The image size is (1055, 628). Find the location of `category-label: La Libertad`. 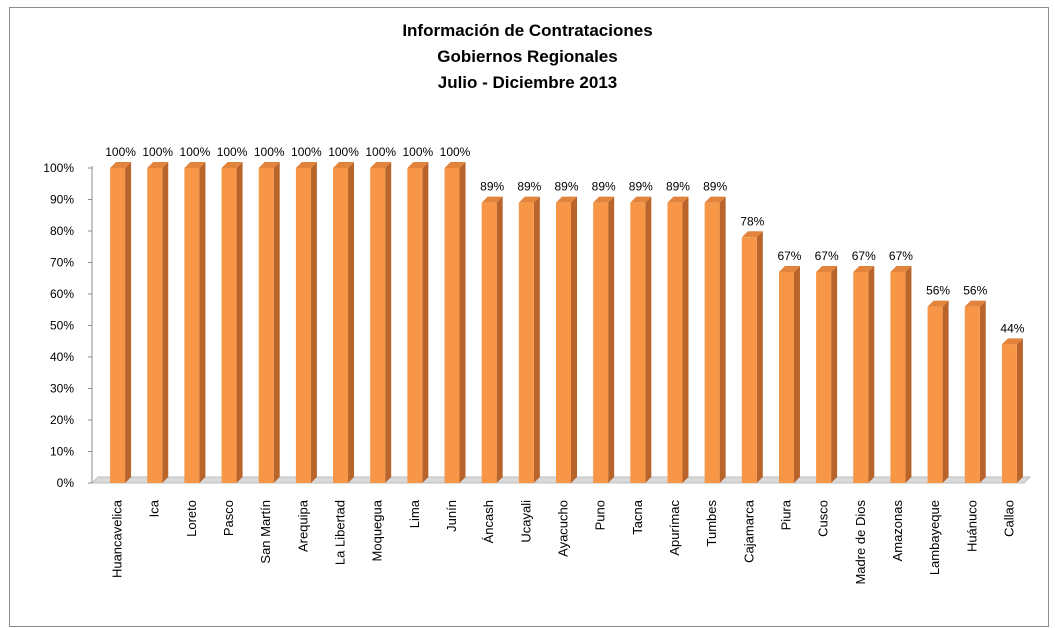

category-label: La Libertad is located at coordinates (340, 532).